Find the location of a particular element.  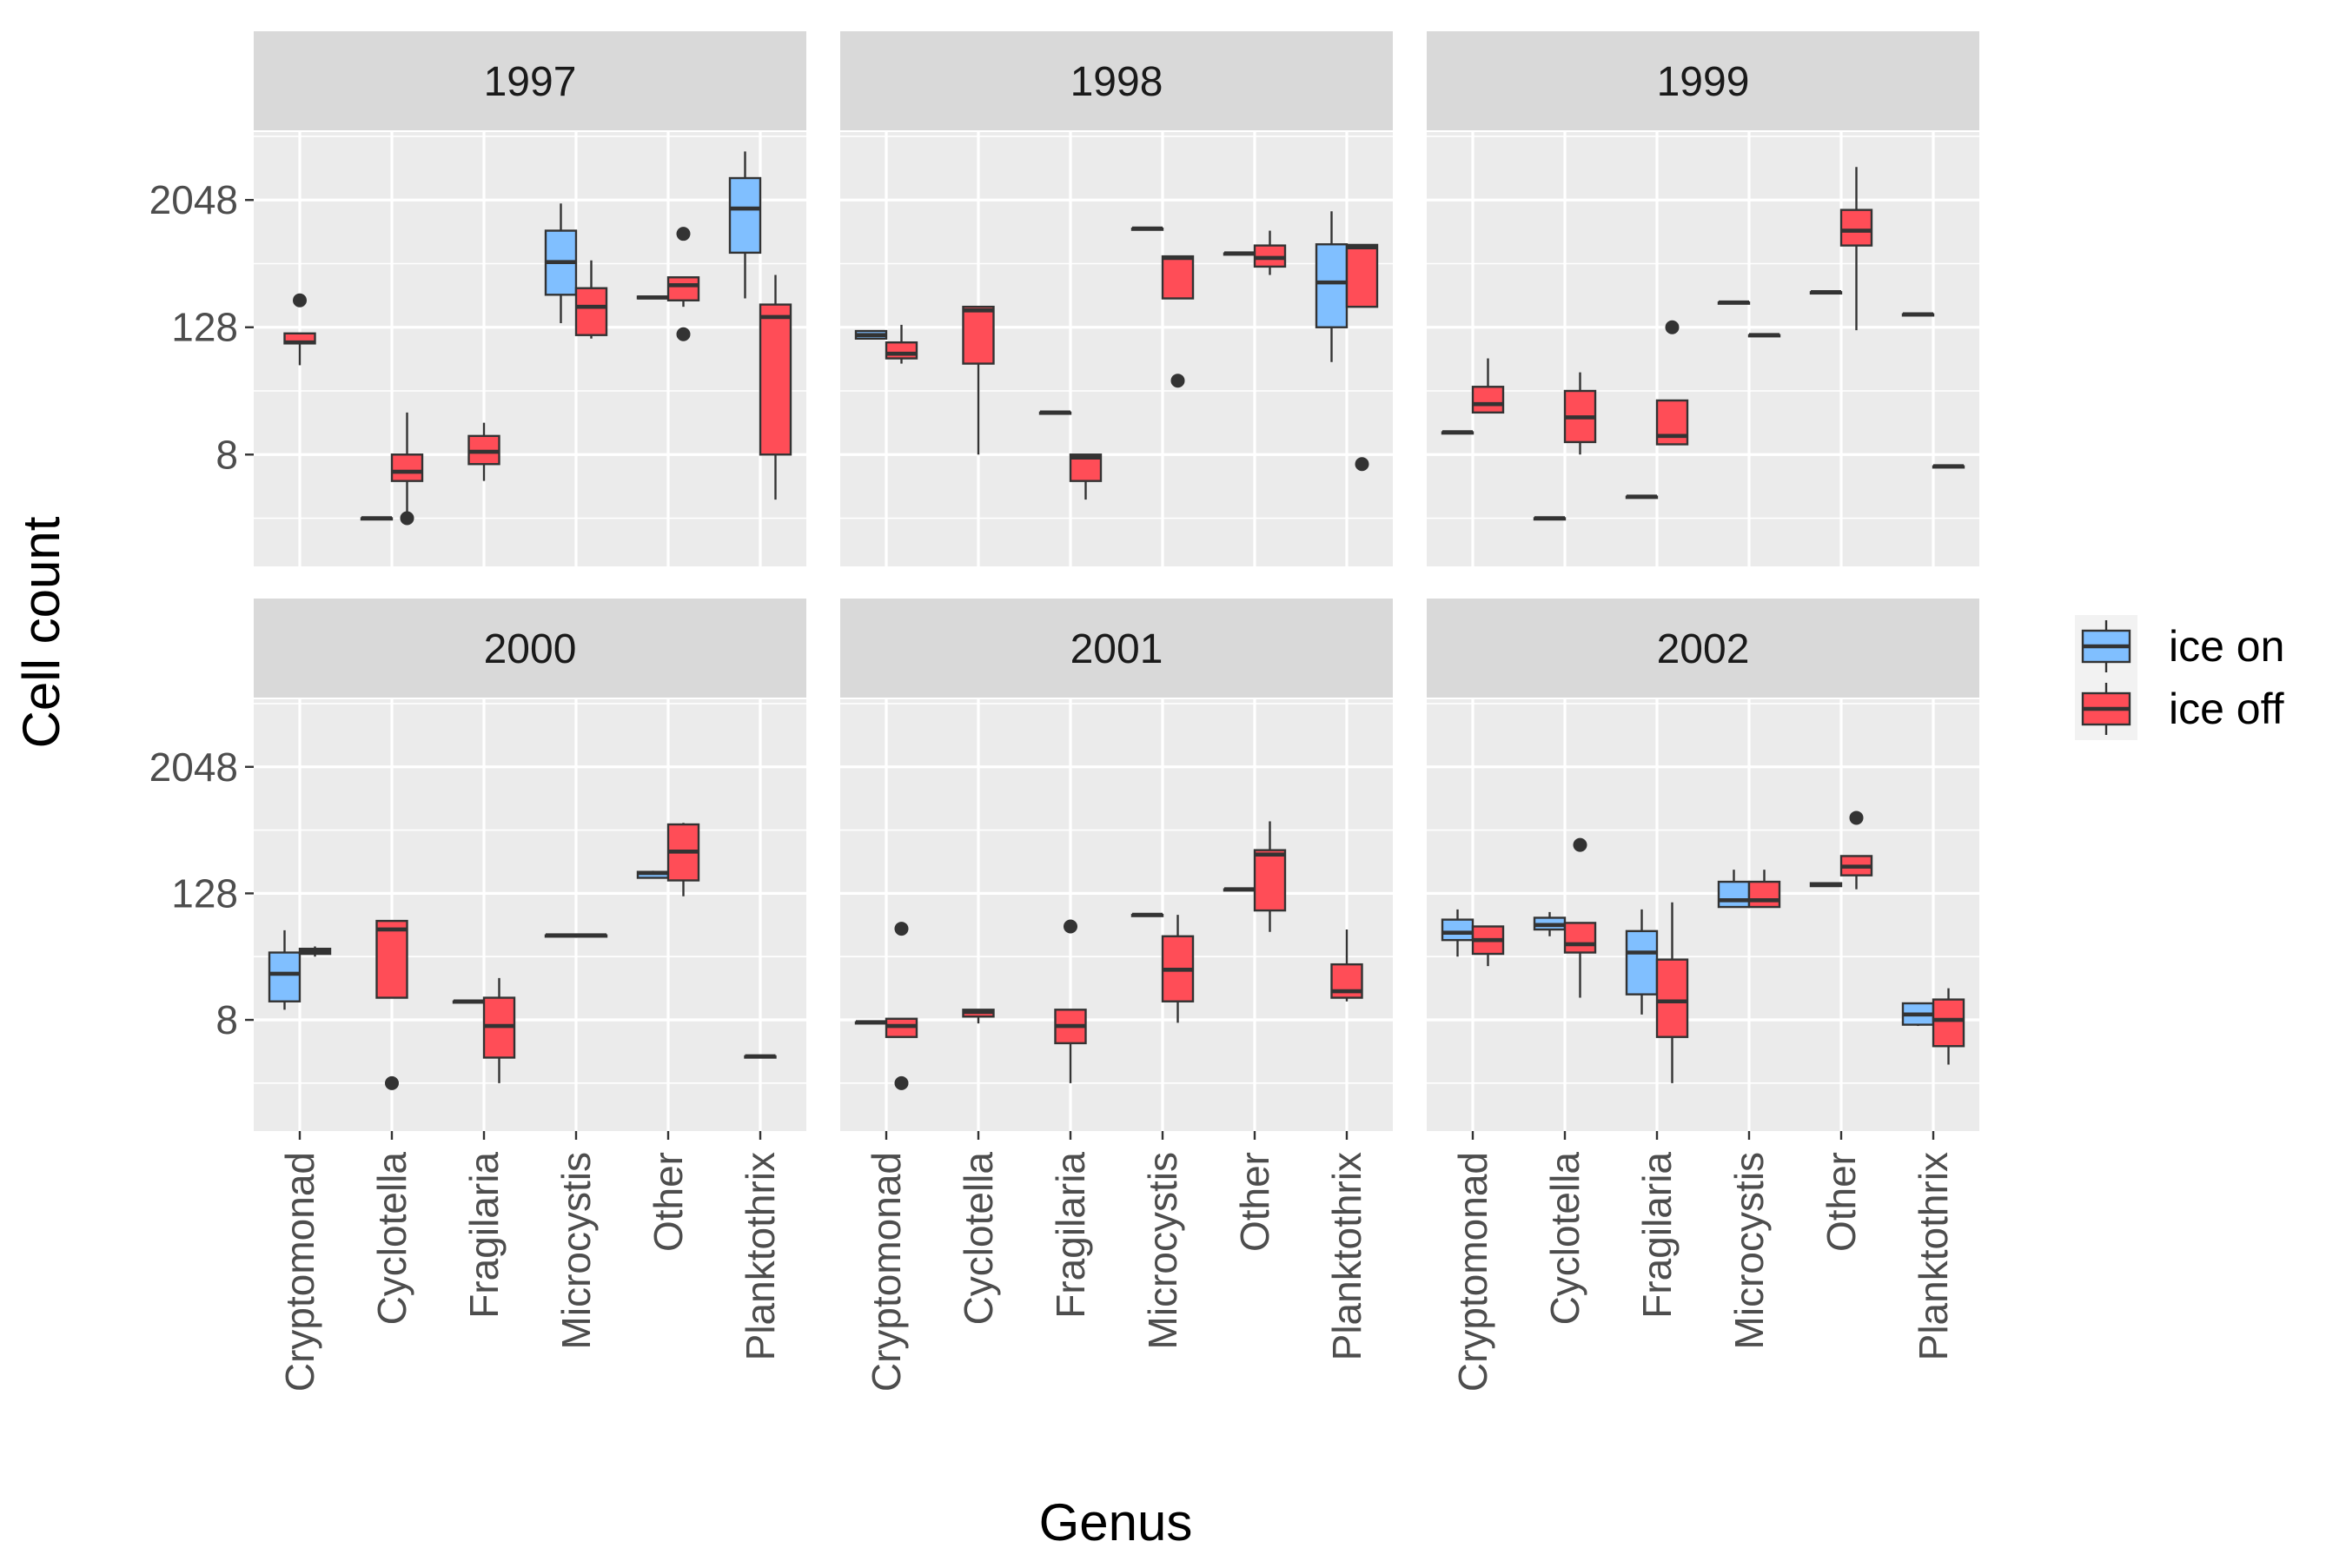

facet-strip-2001 is located at coordinates (1117, 648).